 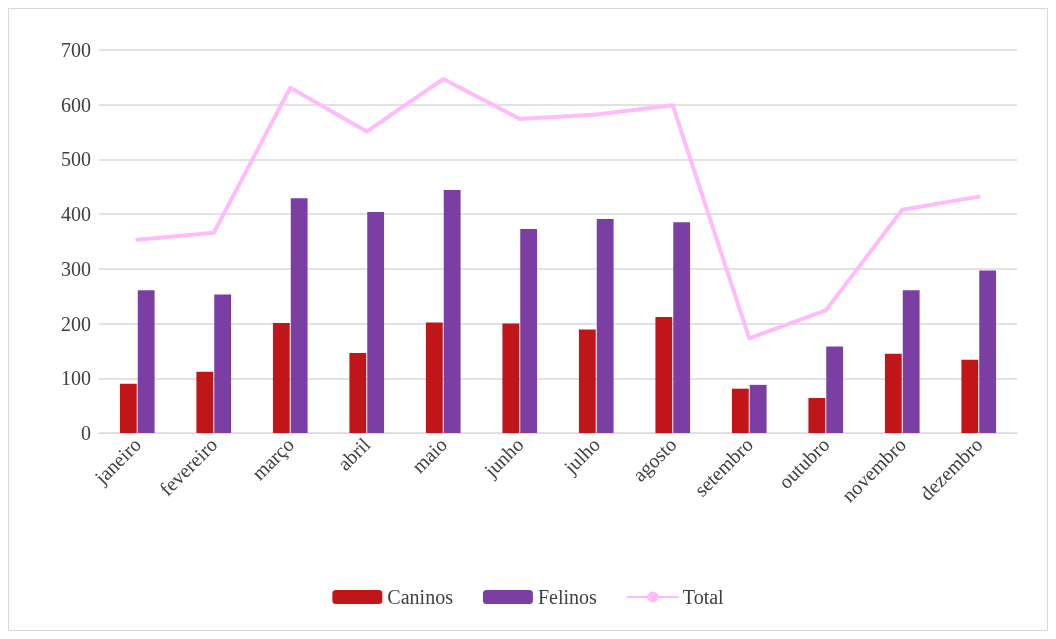 What do you see at coordinates (76, 268) in the screenshot?
I see `y-tick-label: 300` at bounding box center [76, 268].